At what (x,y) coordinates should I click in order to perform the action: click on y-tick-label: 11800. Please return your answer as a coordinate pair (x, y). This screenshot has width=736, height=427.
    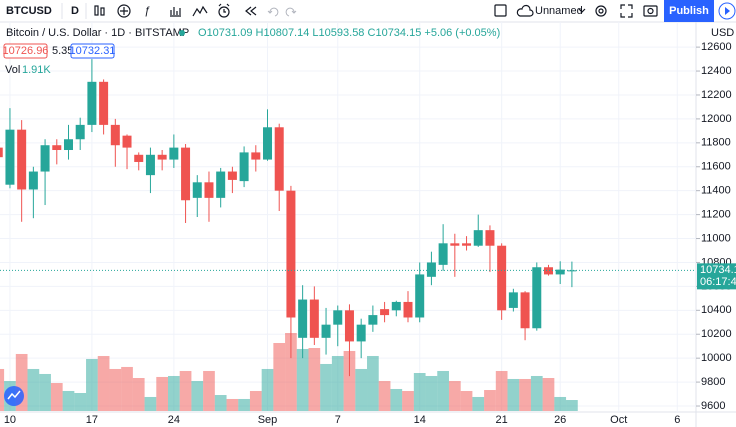
    Looking at the image, I should click on (716, 143).